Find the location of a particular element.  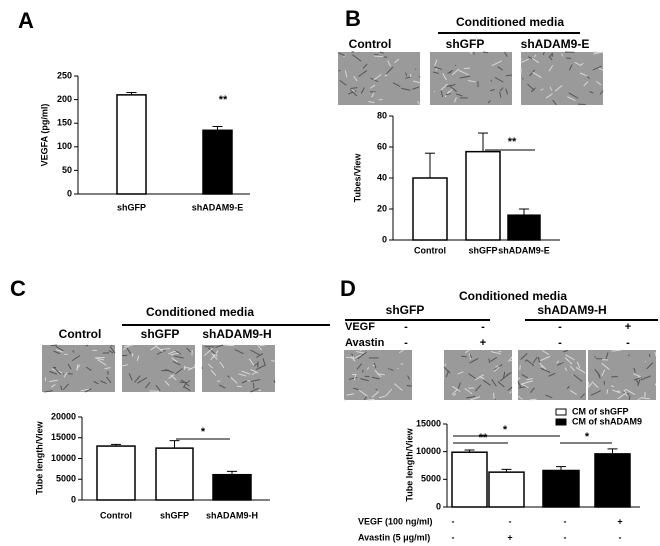

panel-label: B is located at coordinates (353, 18).